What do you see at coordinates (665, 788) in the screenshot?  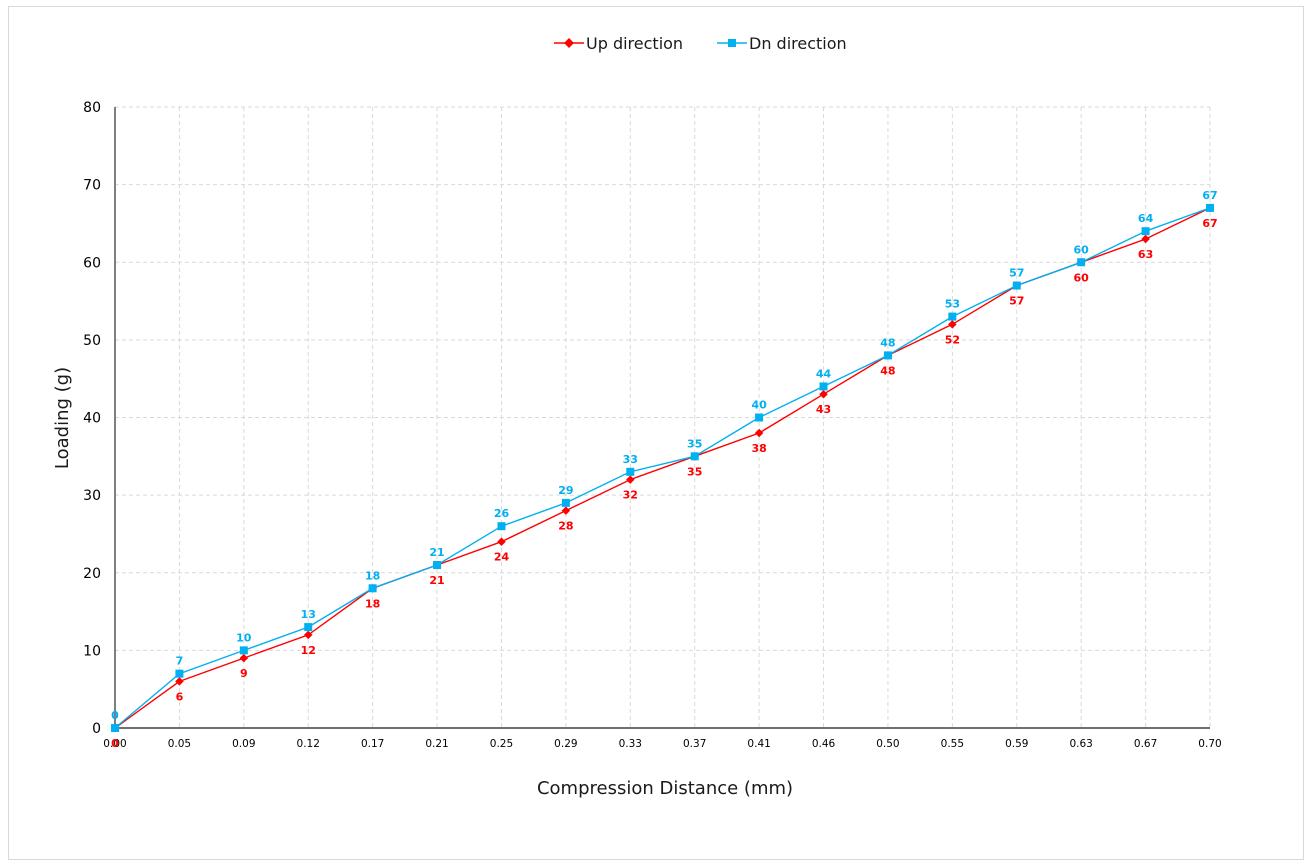 I see `x-axis-title: Compression Distance (mm)` at bounding box center [665, 788].